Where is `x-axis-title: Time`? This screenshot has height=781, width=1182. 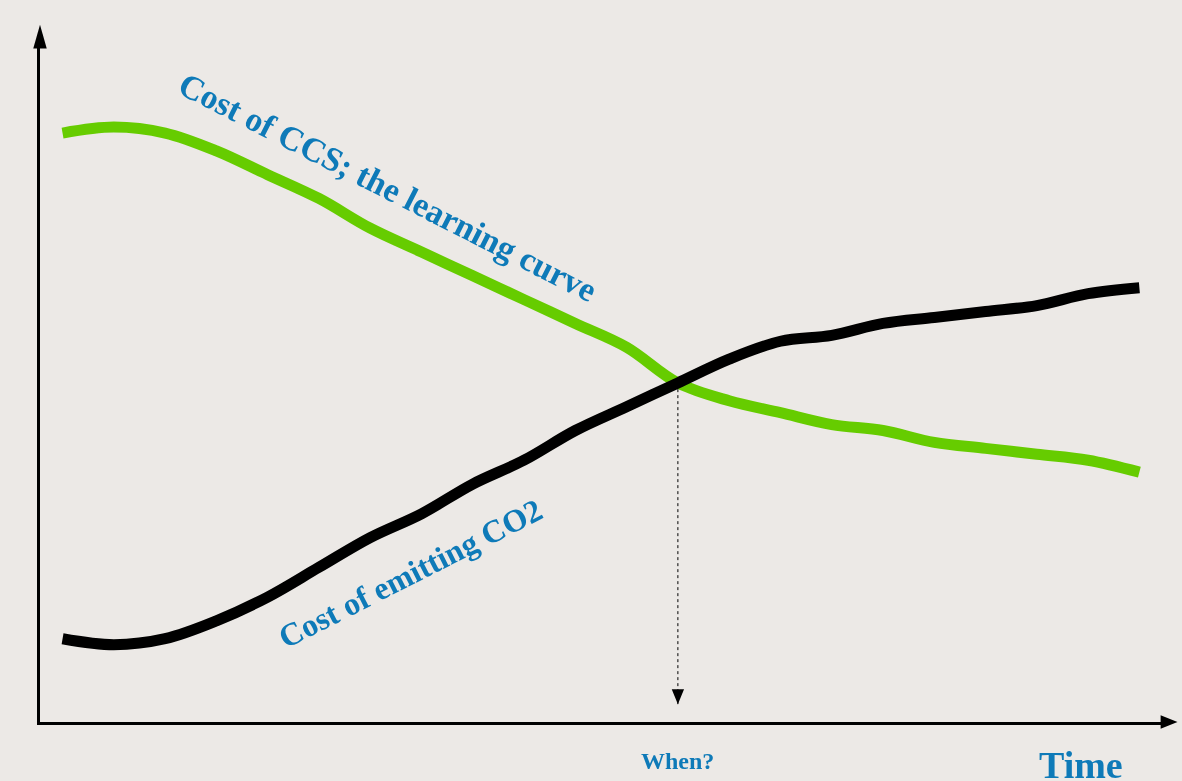 x-axis-title: Time is located at coordinates (1081, 762).